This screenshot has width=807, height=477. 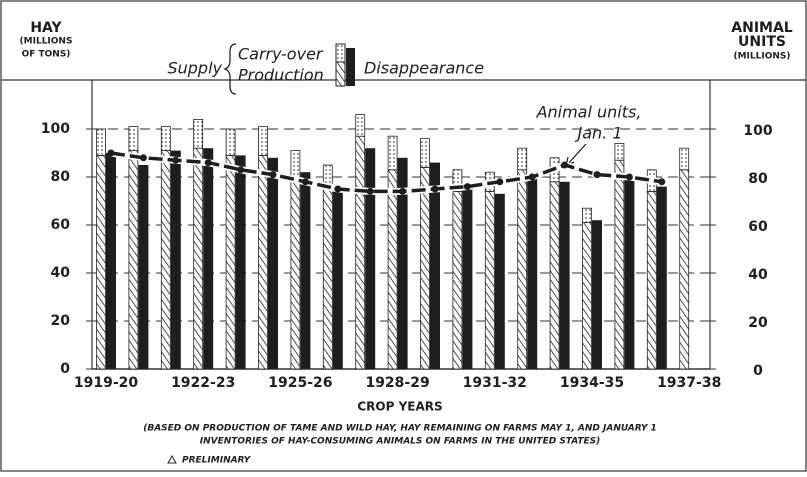 I want to click on preliminary-marker, so click(x=172, y=459).